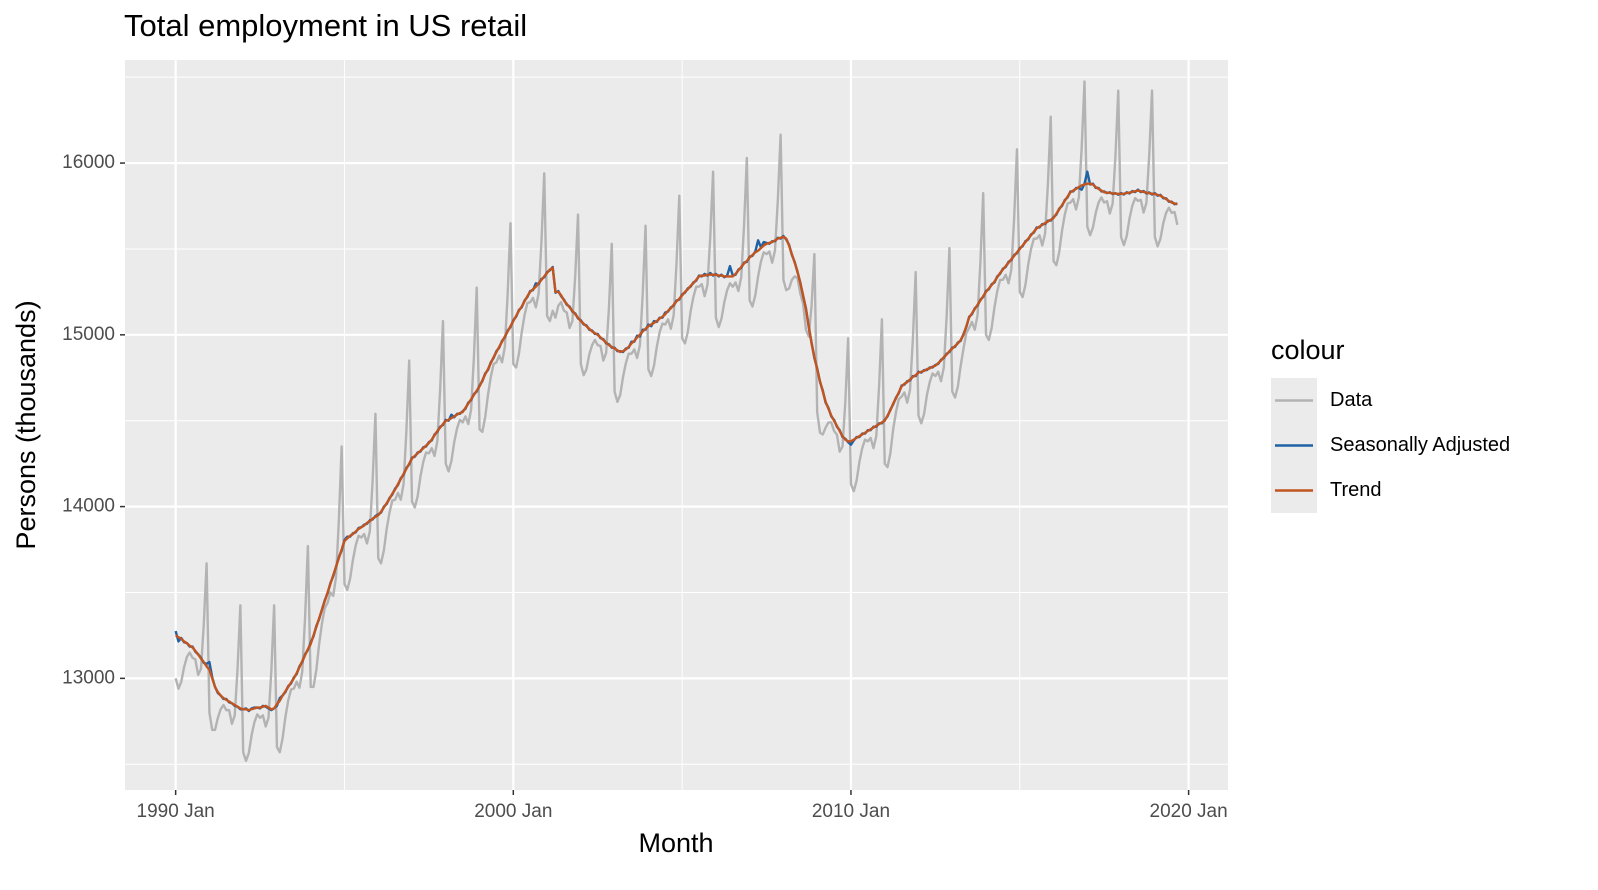 The width and height of the screenshot is (1598, 890). What do you see at coordinates (513, 811) in the screenshot?
I see `x-tick-label: 2000 Jan` at bounding box center [513, 811].